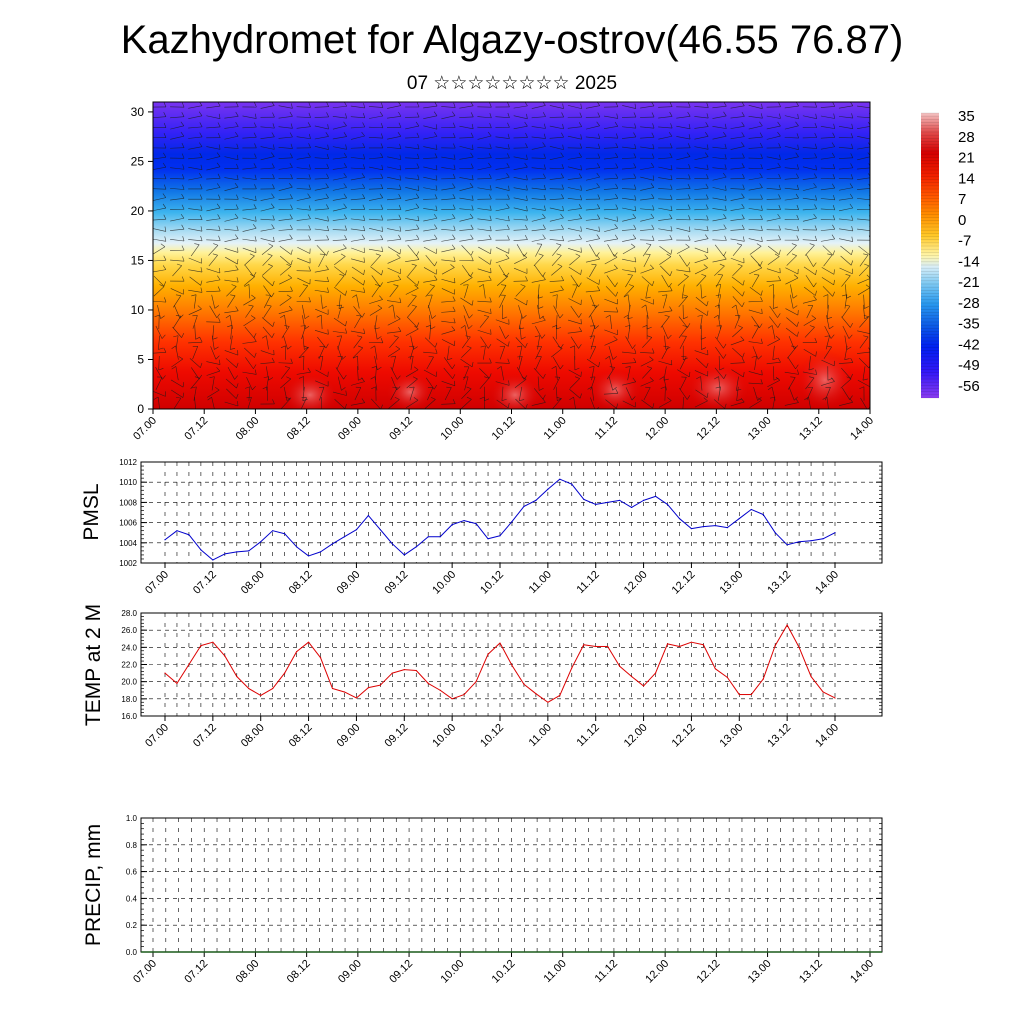 The width and height of the screenshot is (1024, 1024). I want to click on x-tick-label: 13.00, so click(760, 972).